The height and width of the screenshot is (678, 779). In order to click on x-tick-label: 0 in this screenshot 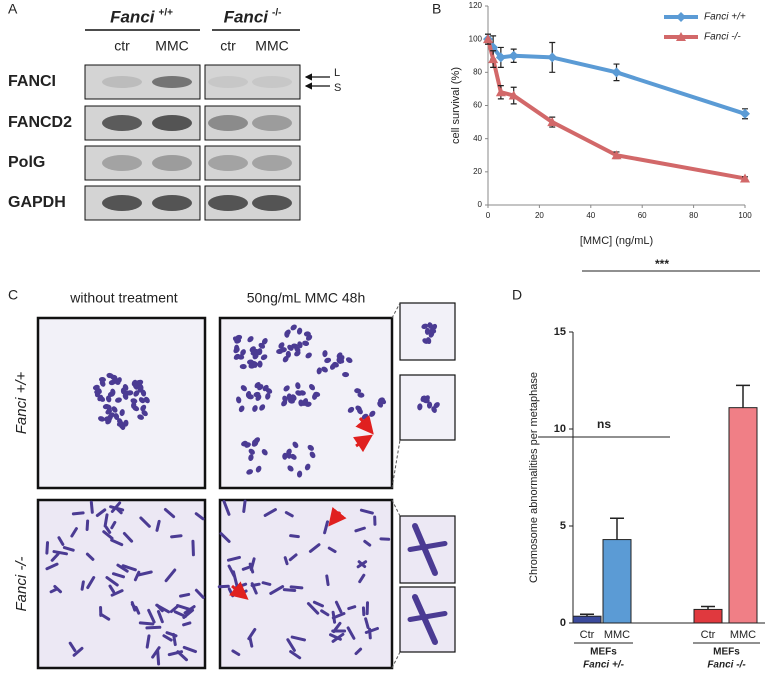, I will do `click(488, 215)`.